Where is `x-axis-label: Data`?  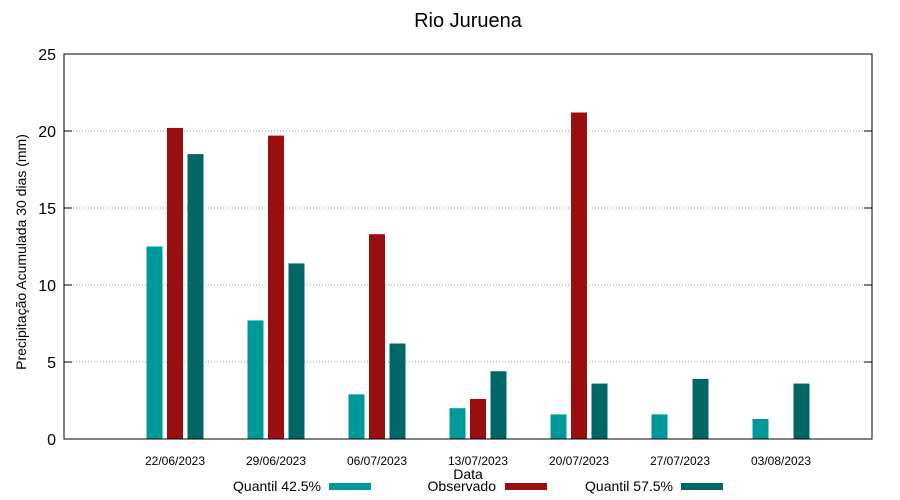 x-axis-label: Data is located at coordinates (468, 474).